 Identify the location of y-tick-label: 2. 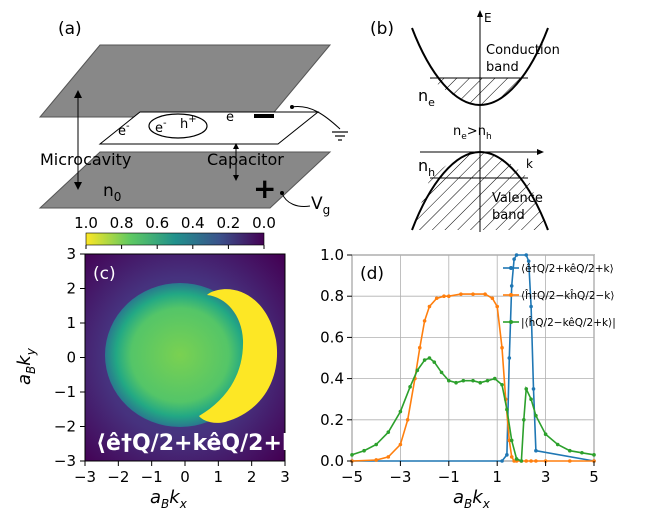
(71, 289).